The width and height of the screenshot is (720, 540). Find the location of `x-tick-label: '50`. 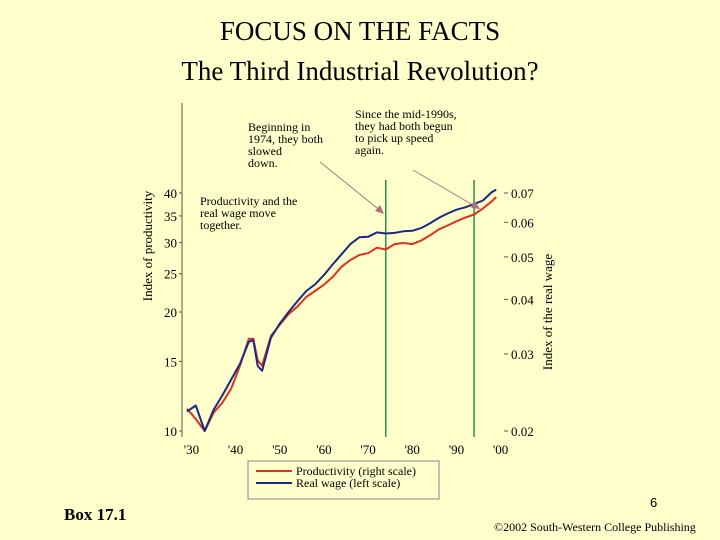

x-tick-label: '50 is located at coordinates (279, 449).